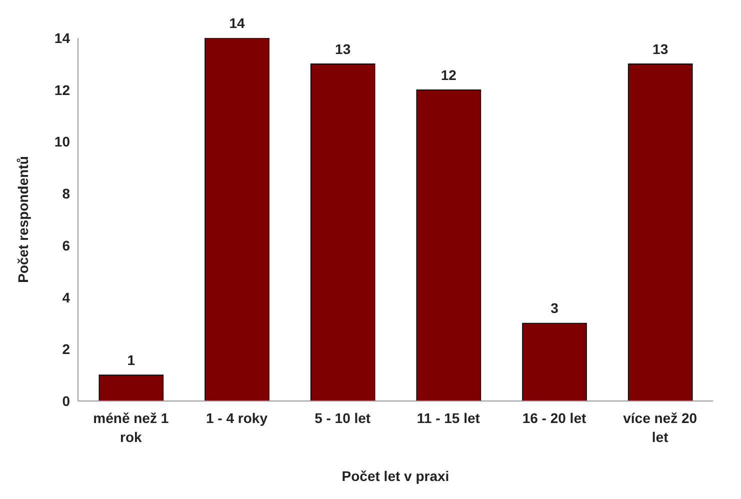 Image resolution: width=741 pixels, height=499 pixels. Describe the element at coordinates (660, 427) in the screenshot. I see `x-tick-label: více než 20 let` at that location.